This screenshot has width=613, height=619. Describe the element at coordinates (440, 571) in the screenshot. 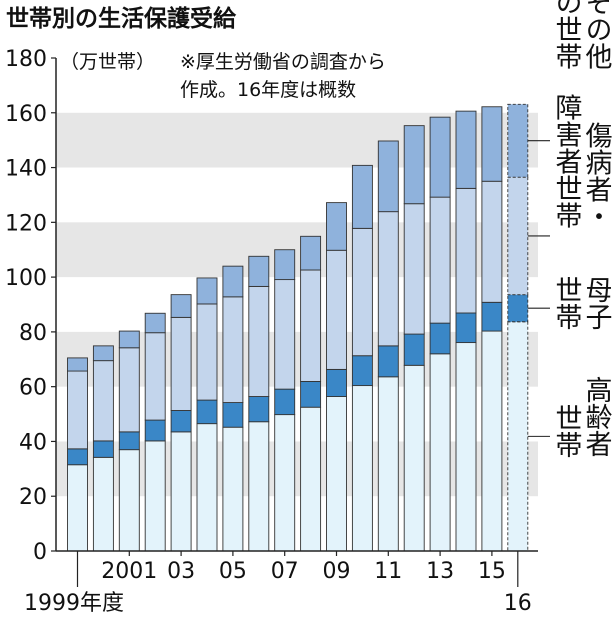

I see `x-tick-label: 13` at that location.